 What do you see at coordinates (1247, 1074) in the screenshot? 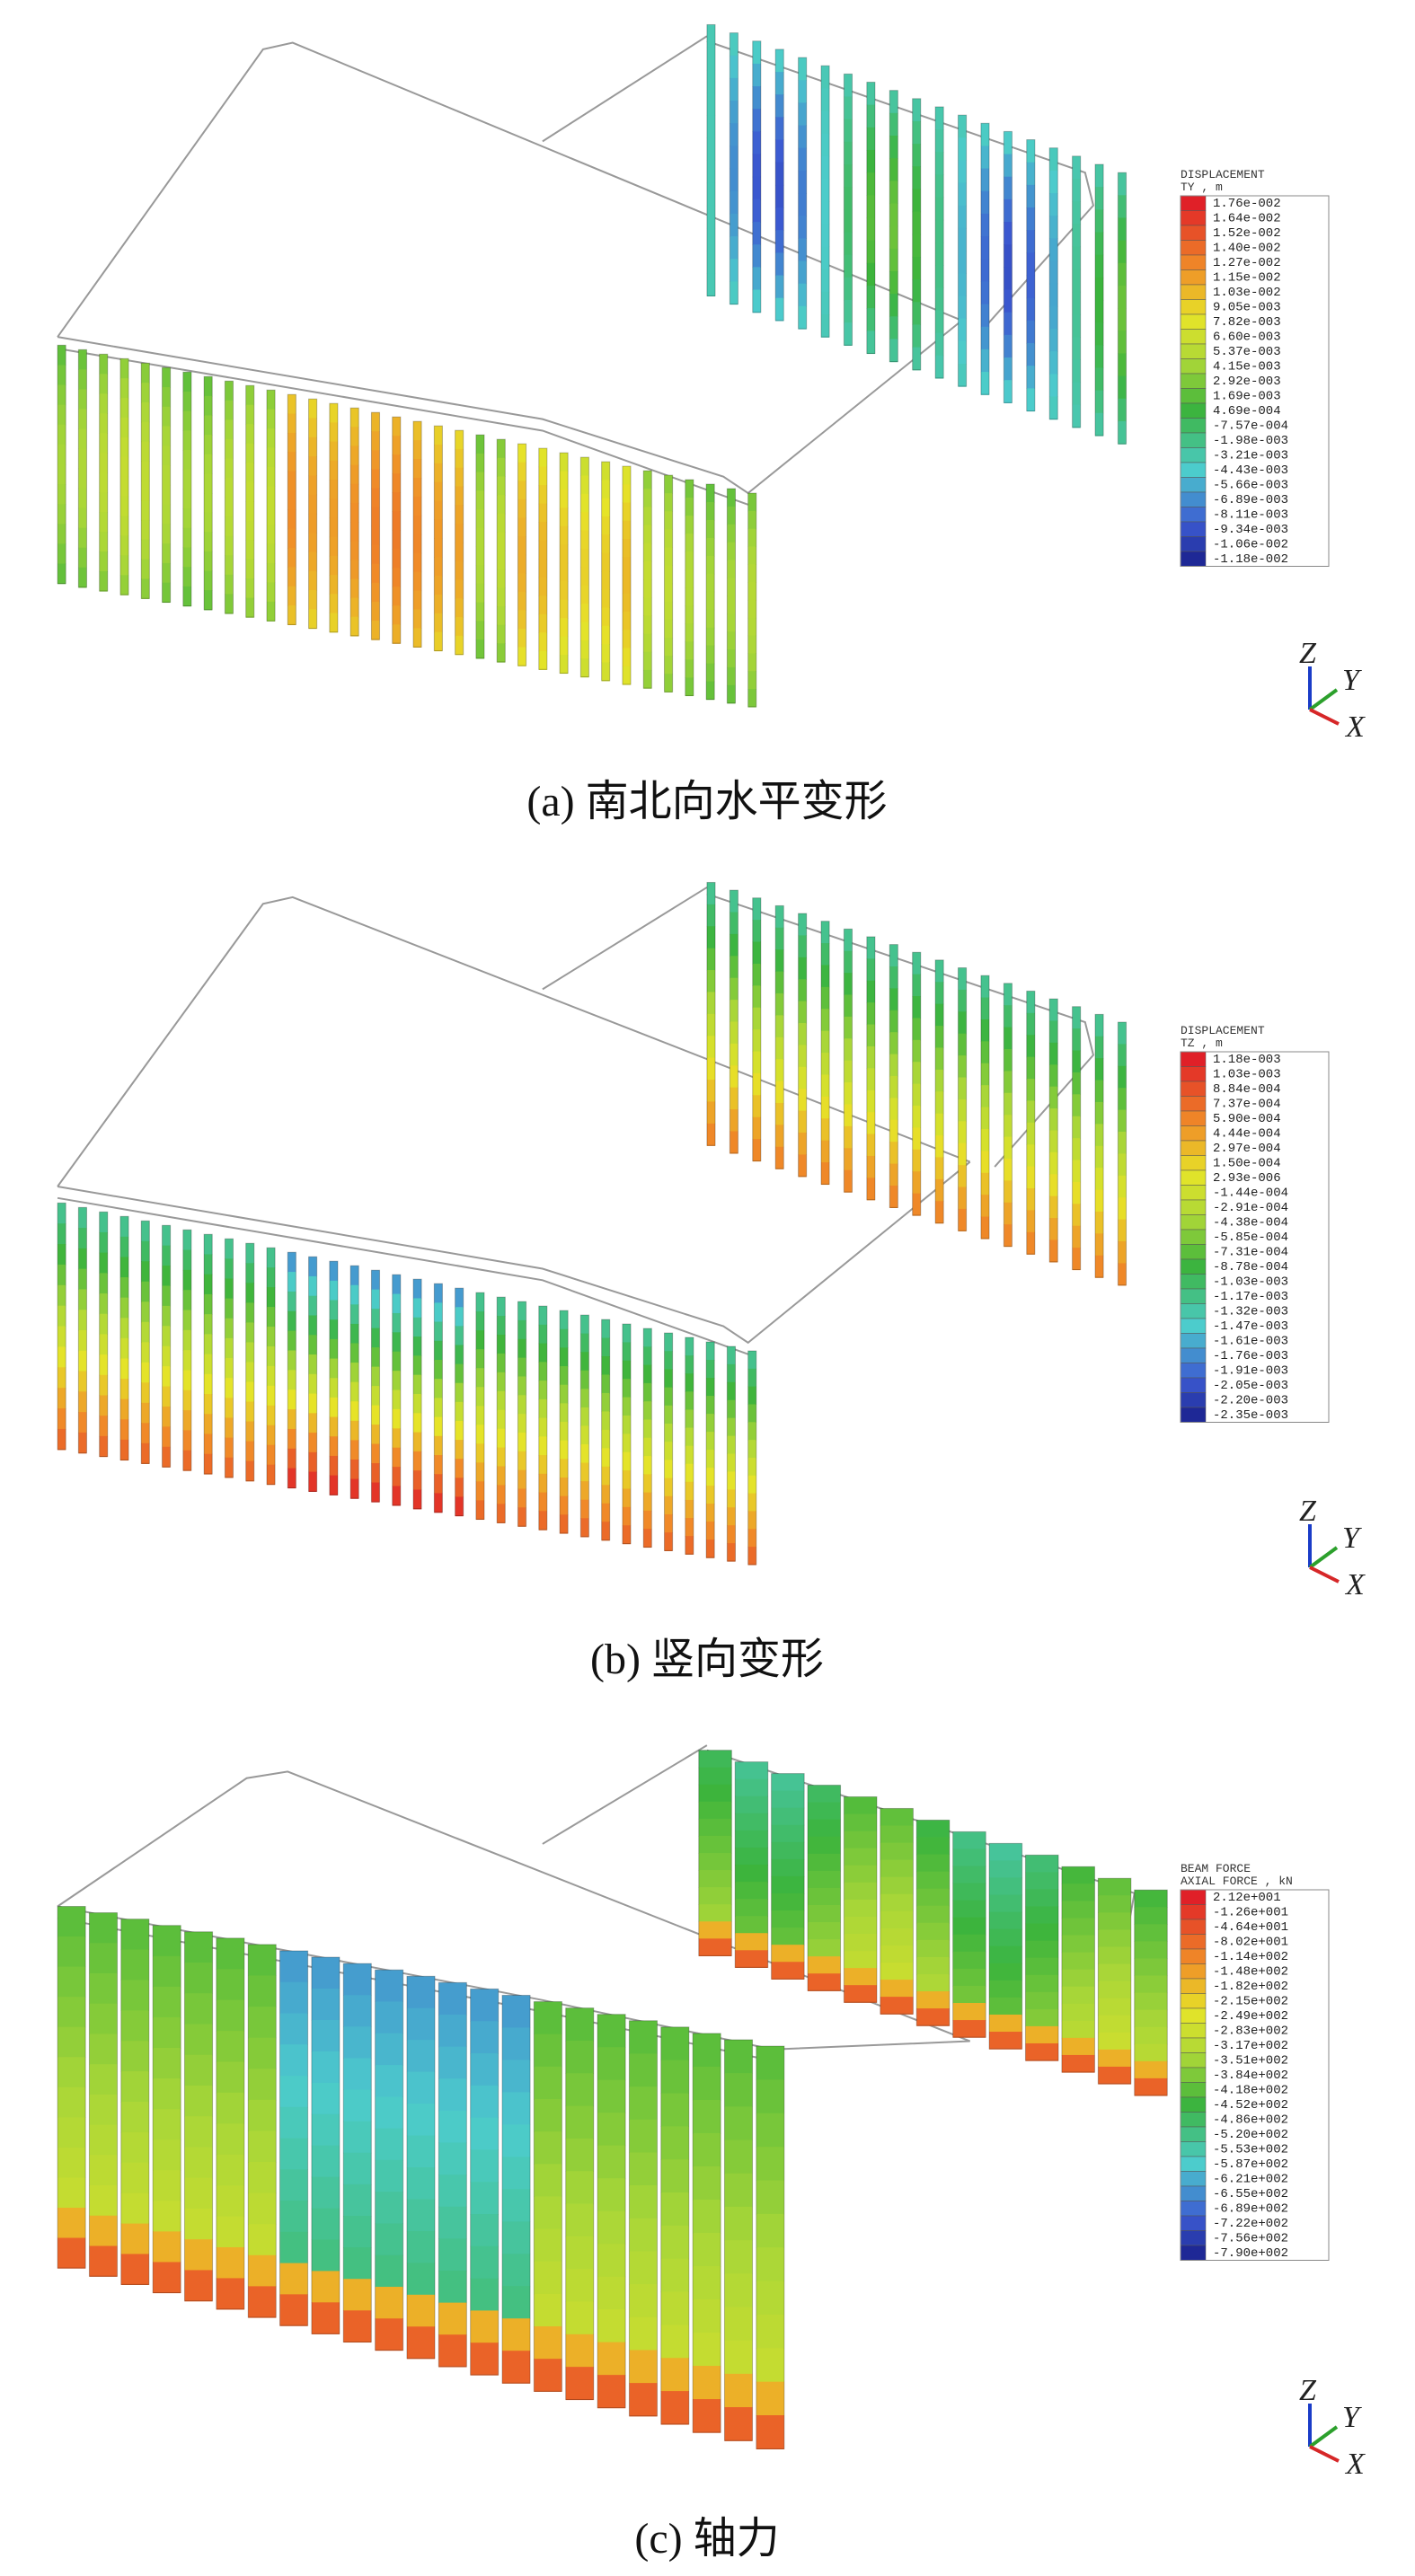
I see `legend-label: 1.03e-003` at bounding box center [1247, 1074].